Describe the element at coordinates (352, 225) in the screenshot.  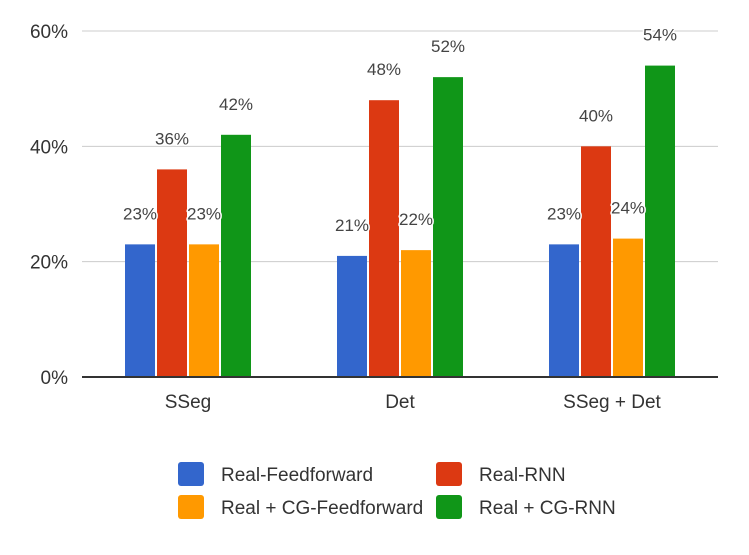
I see `data-label: 21%` at that location.